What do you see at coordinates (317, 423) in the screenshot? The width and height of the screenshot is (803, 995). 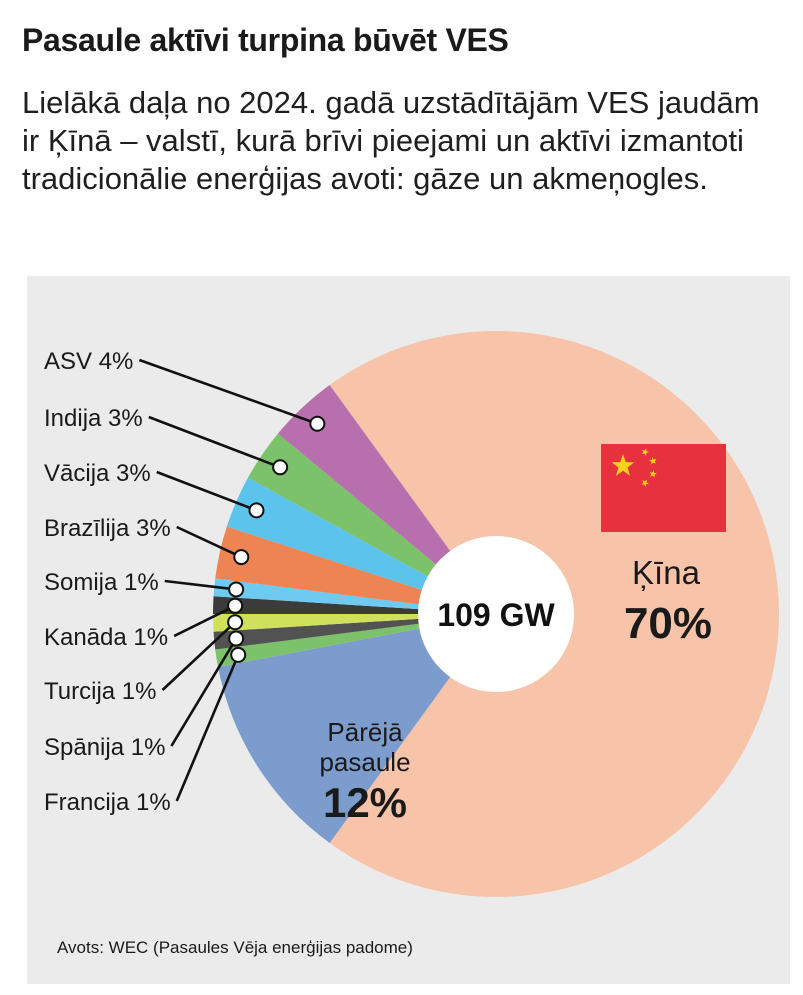 I see `marker-asv` at bounding box center [317, 423].